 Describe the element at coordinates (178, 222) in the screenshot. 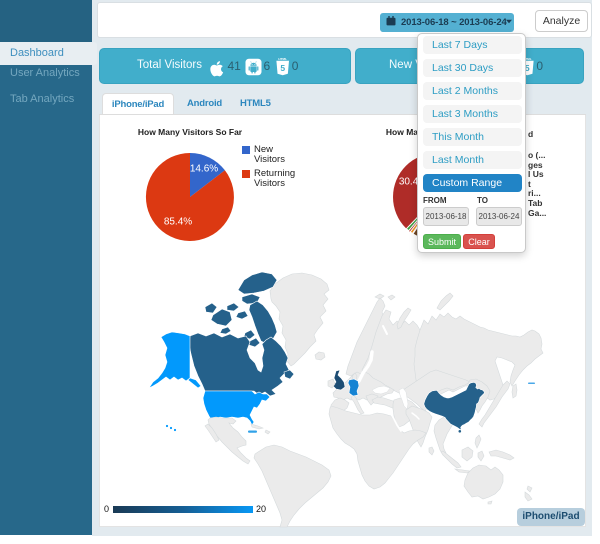

I see `svg-text: 85.4%` at that location.